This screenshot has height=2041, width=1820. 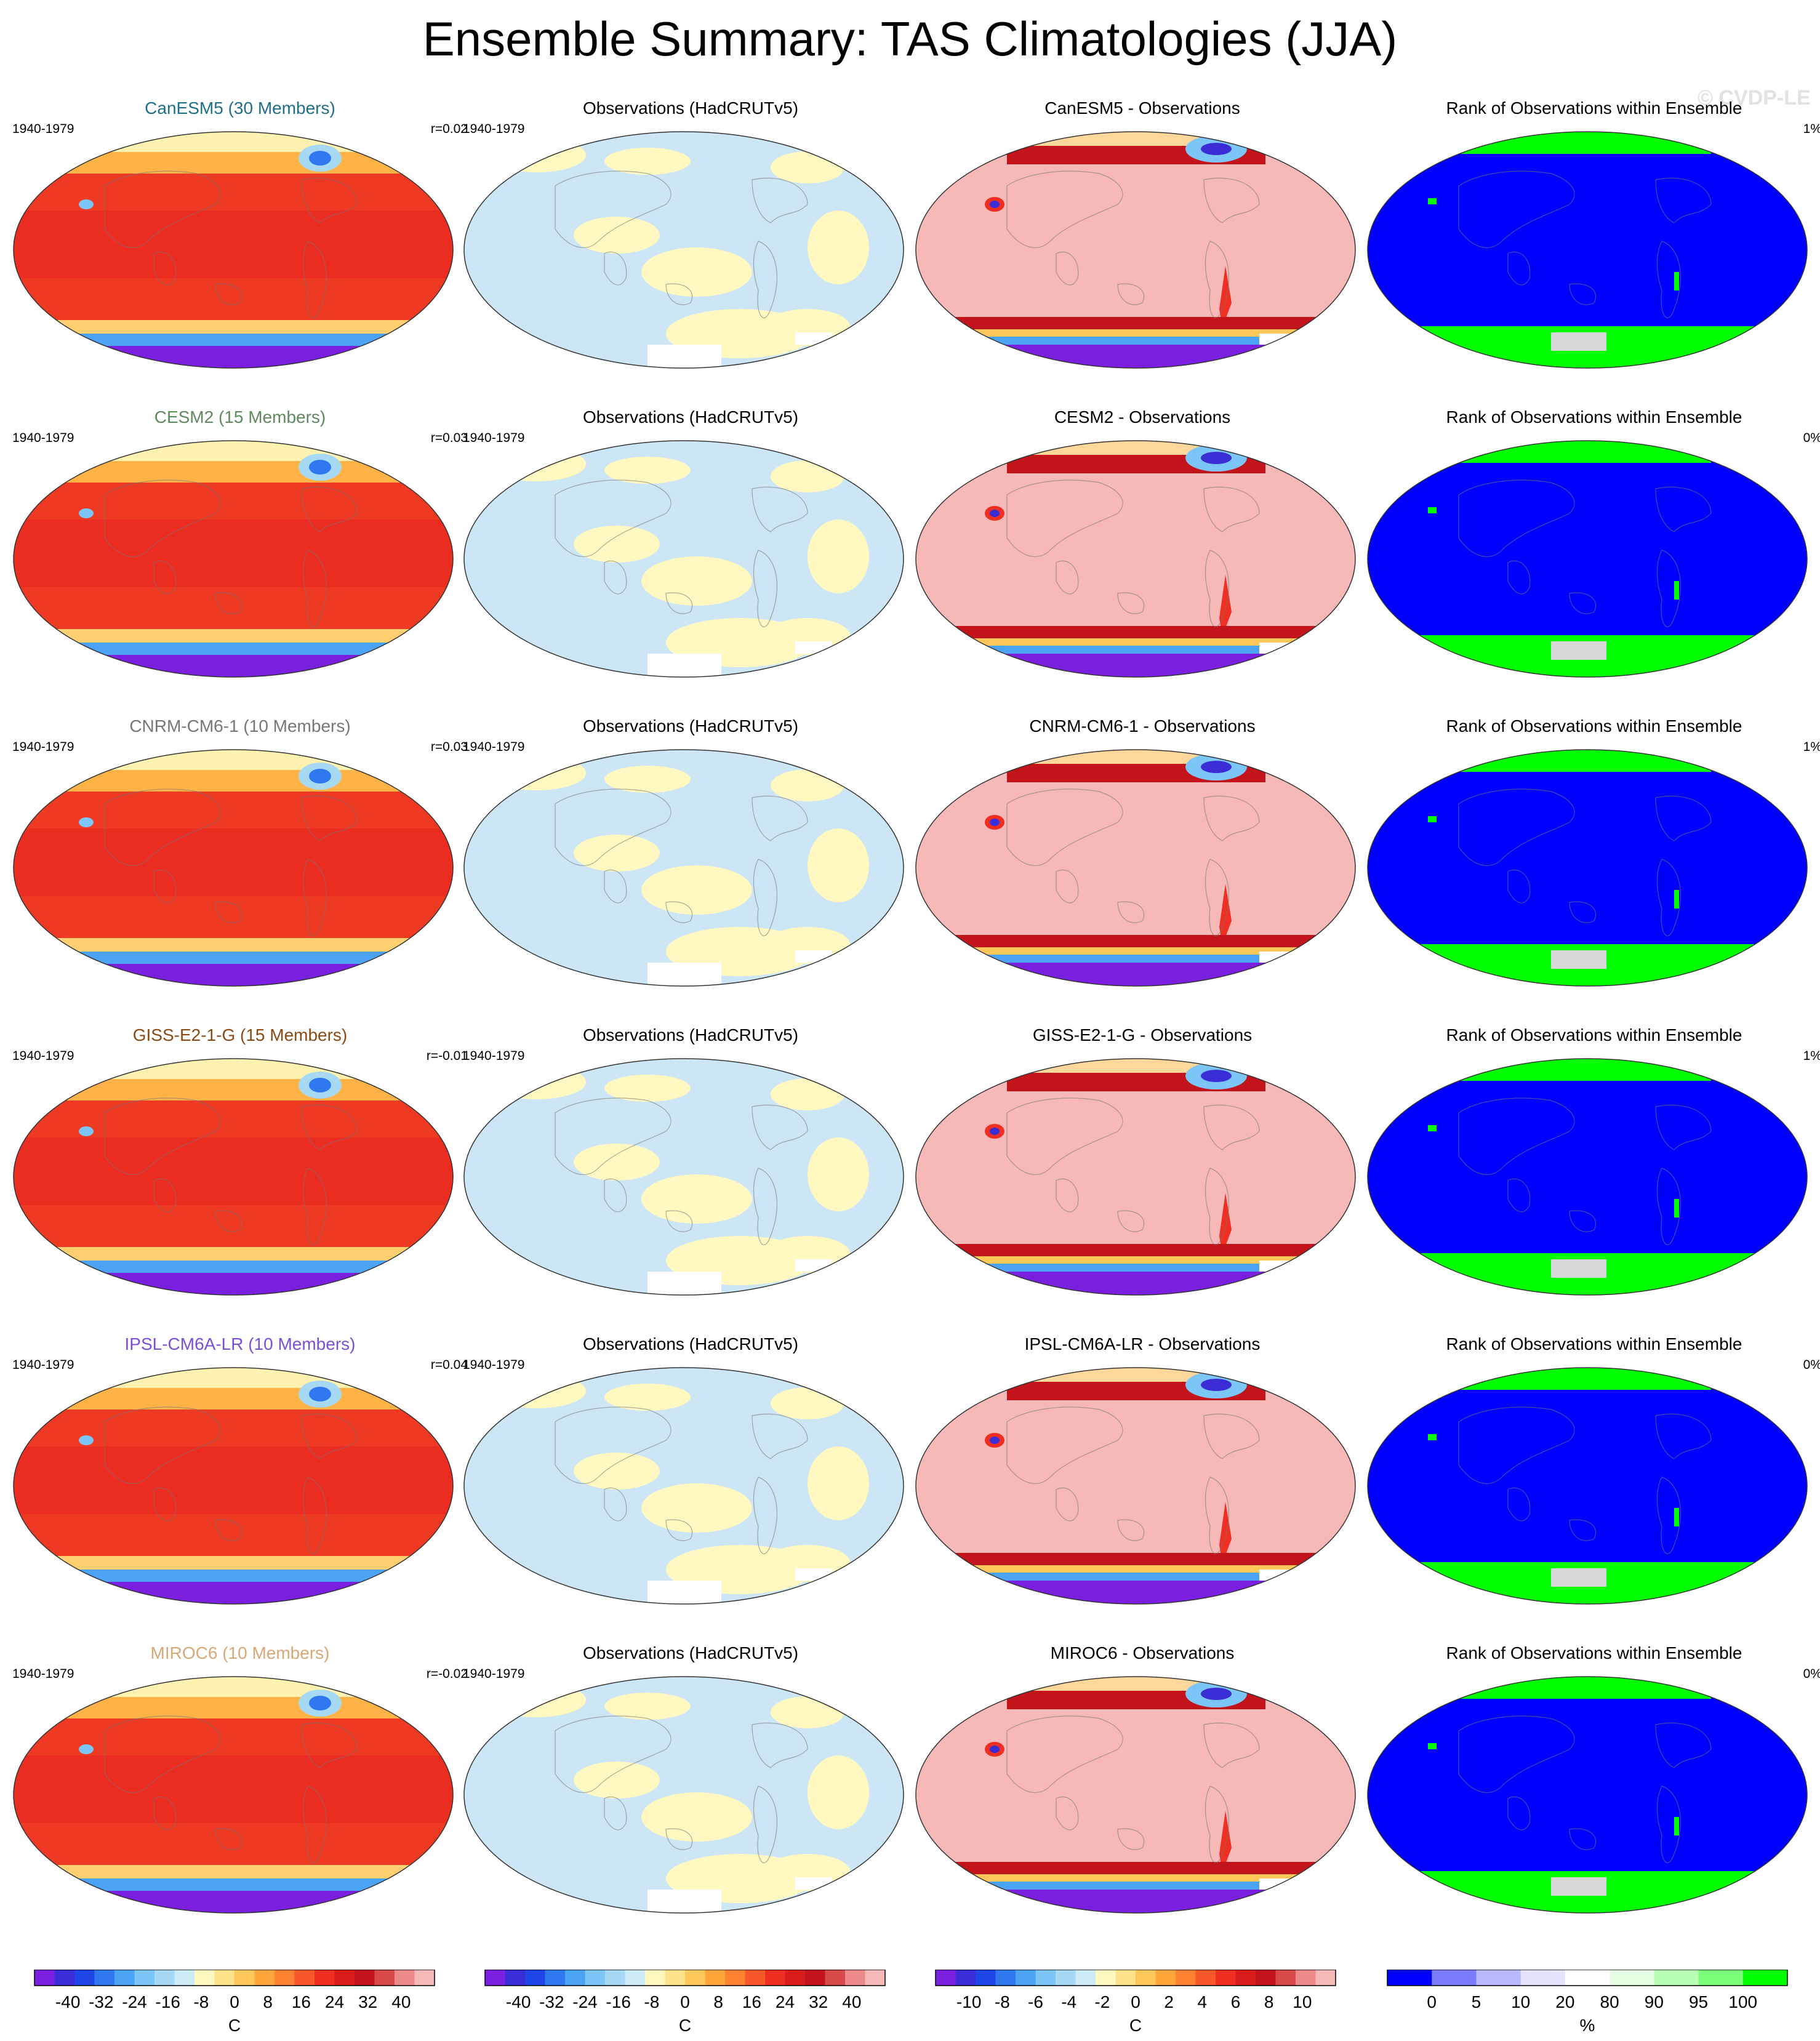 I want to click on diff-panel-title: CanESM5 - Observations, so click(x=1142, y=108).